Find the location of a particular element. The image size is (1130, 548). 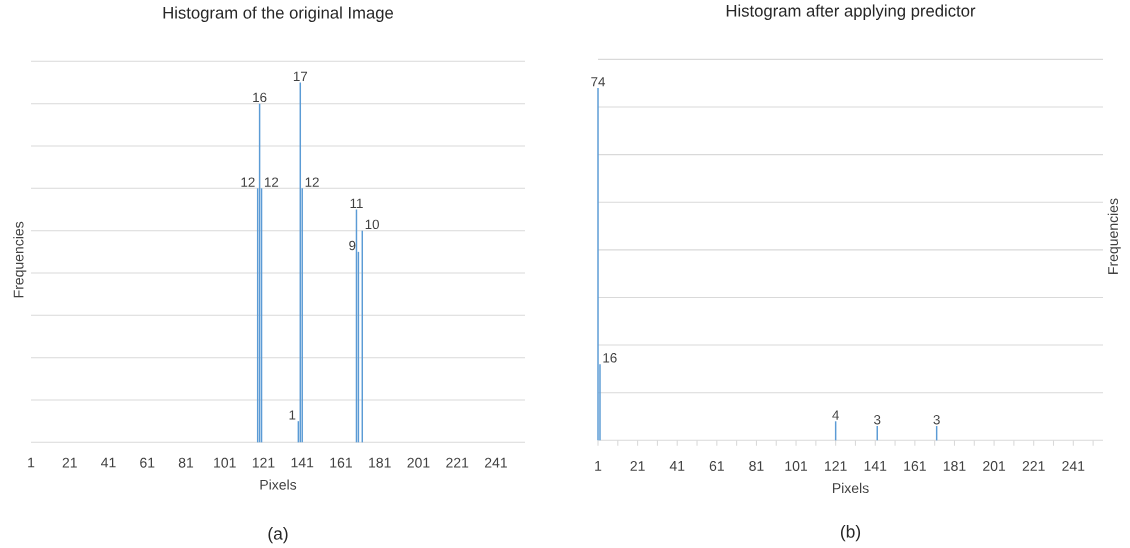

data-label: 1 is located at coordinates (292, 415).